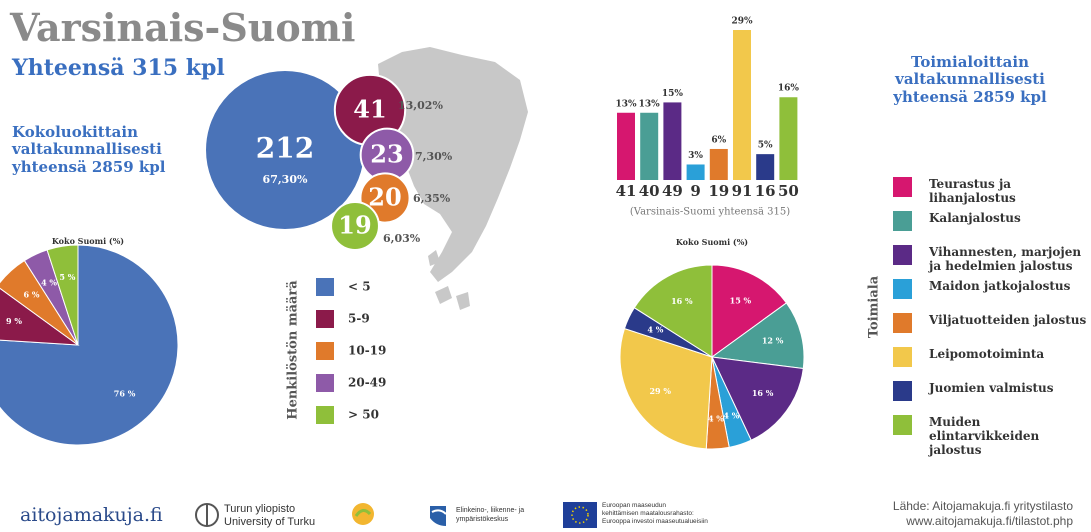 The width and height of the screenshot is (1091, 532). Describe the element at coordinates (634, 505) in the screenshot. I see `eu-text: Euroopan maaseudun` at that location.